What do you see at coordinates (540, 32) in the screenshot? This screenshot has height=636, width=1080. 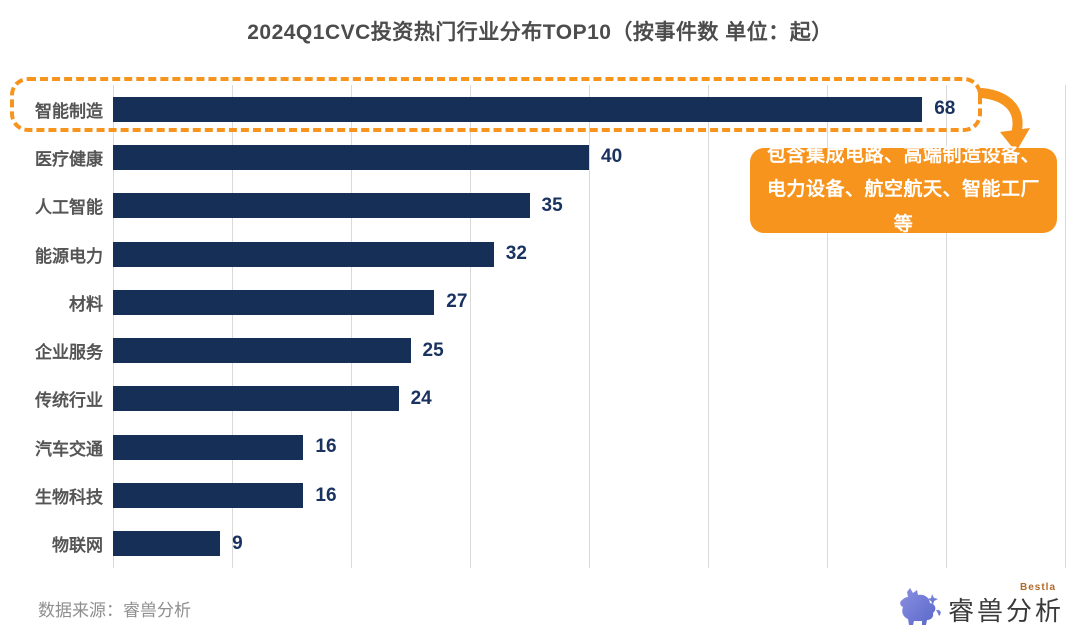 I see `chart-title: 2024Q1CVC投资热门行业分布TOP10（按事件数 单位：起）` at bounding box center [540, 32].